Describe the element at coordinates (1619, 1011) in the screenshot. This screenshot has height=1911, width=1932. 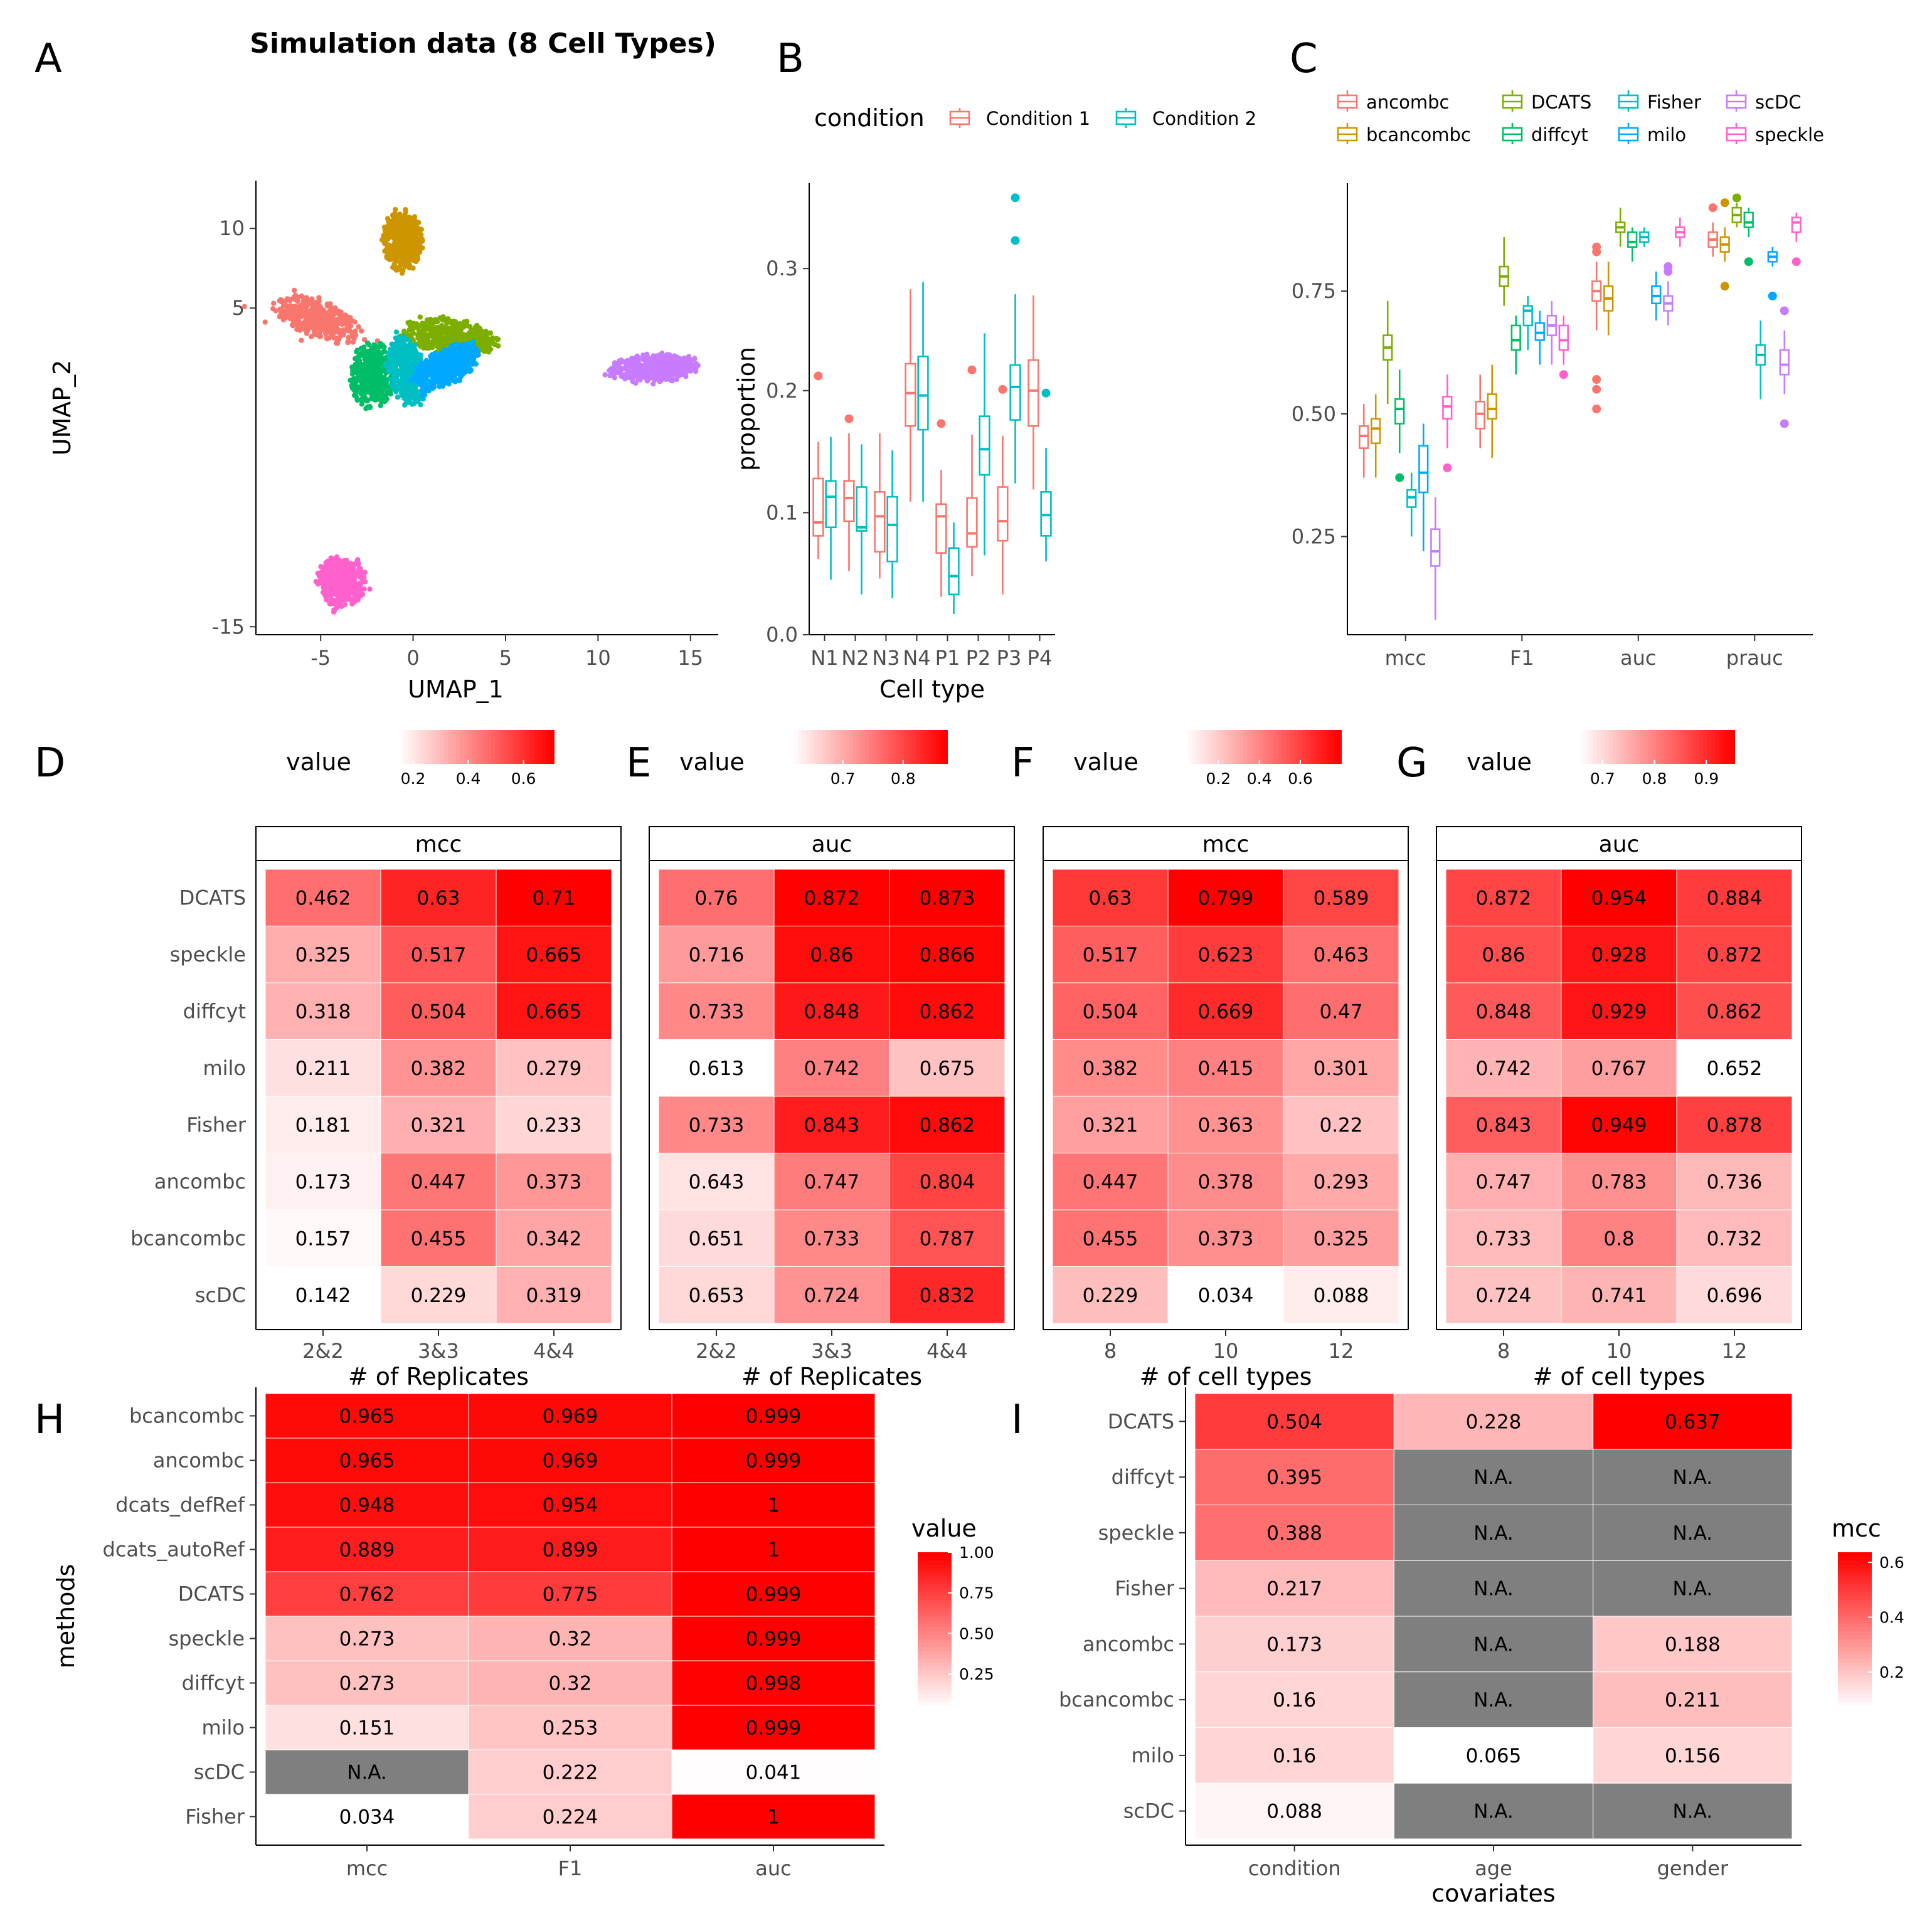
I see `heatmap-cell-label: 0.929` at that location.